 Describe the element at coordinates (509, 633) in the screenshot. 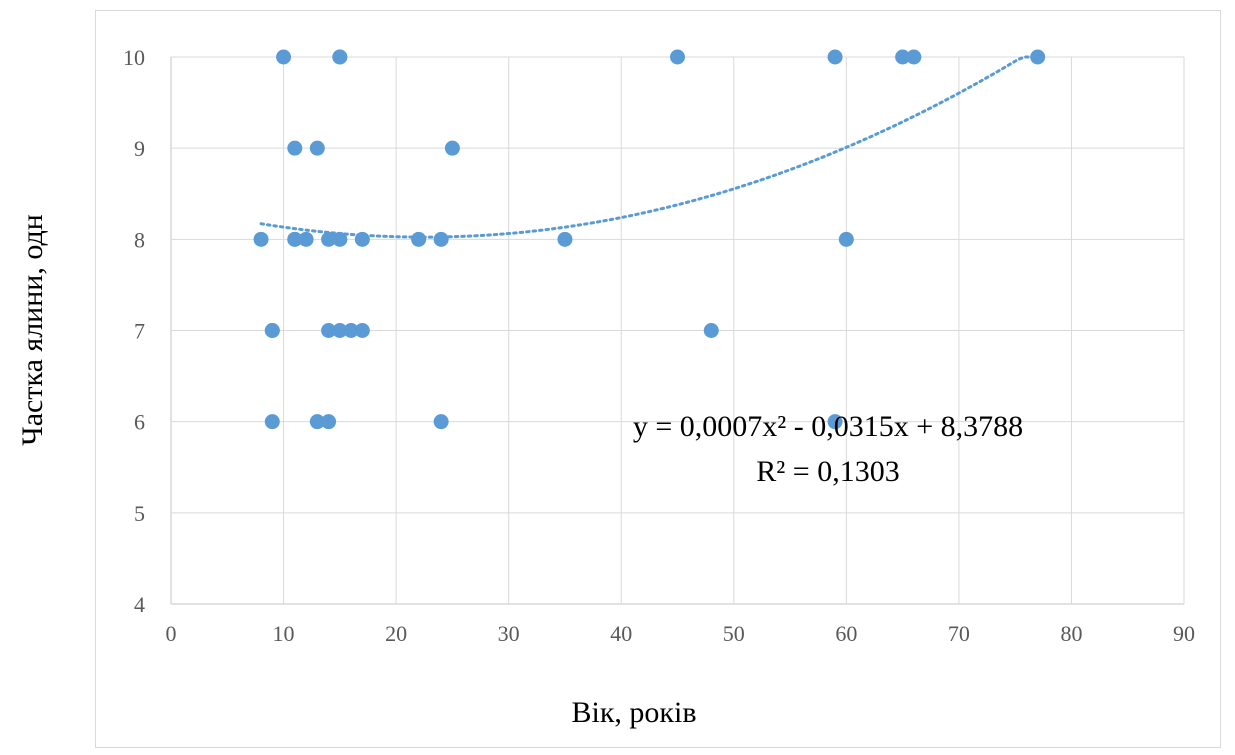

I see `x-tick-label: 30` at that location.